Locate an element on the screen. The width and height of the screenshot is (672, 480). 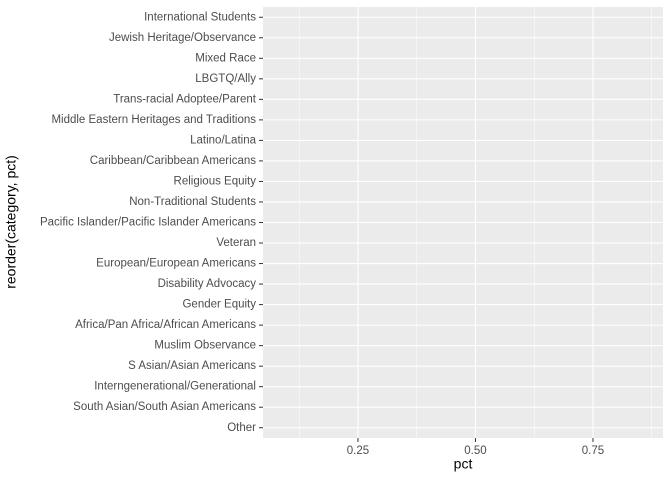
x-tick-label: 0.50 is located at coordinates (475, 451).